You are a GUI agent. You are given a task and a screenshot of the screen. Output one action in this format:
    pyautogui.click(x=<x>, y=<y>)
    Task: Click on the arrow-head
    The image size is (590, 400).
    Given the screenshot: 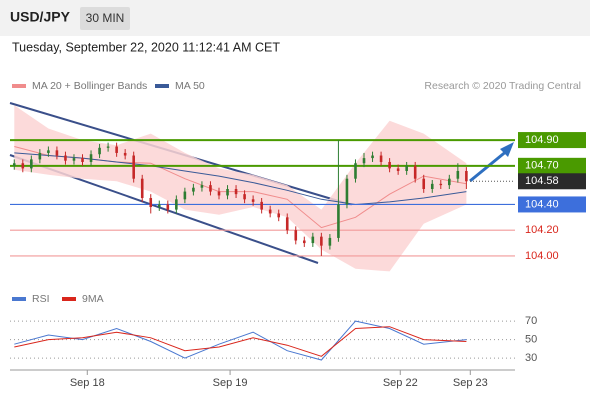 What is the action you would take?
    pyautogui.click(x=507, y=149)
    